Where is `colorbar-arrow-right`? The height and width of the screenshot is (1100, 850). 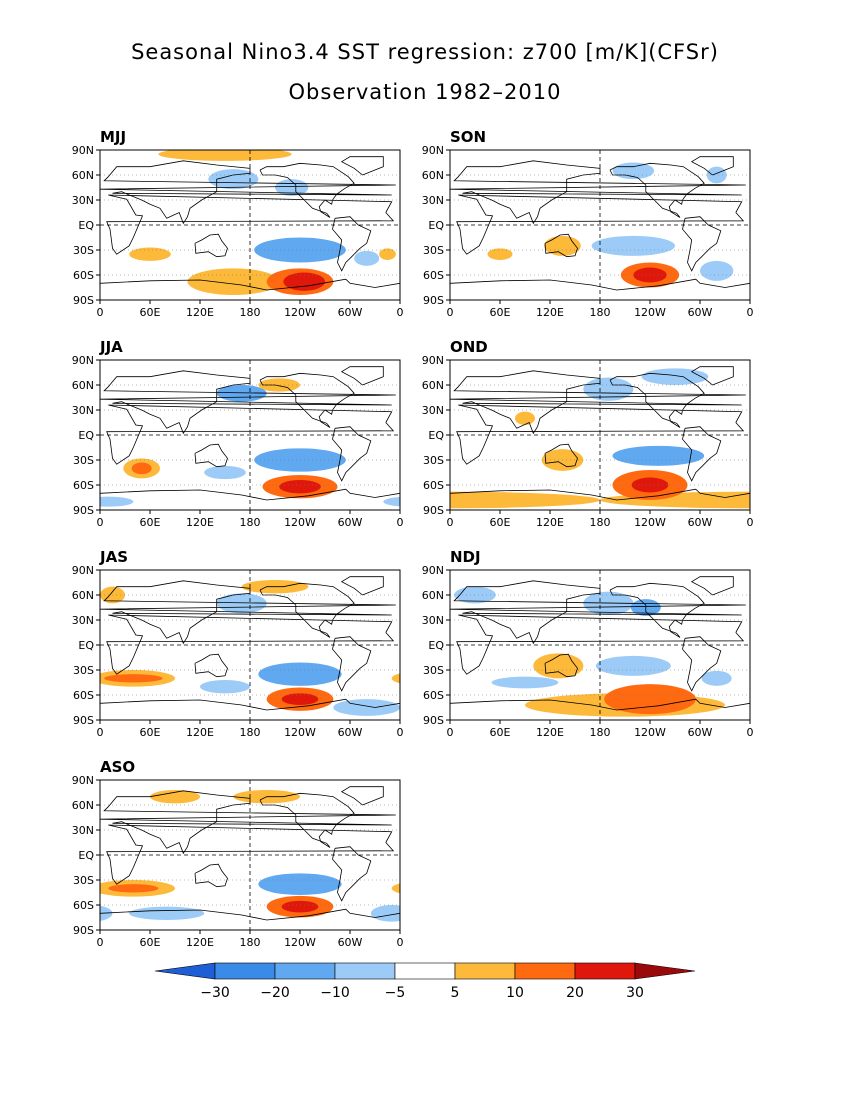
colorbar-arrow-right is located at coordinates (665, 971).